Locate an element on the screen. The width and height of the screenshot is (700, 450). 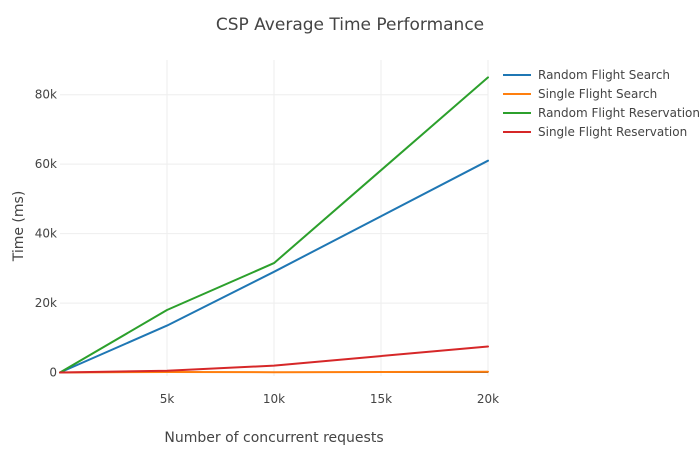
legend-item-4: Single Flight Reservation is located at coordinates (595, 132).